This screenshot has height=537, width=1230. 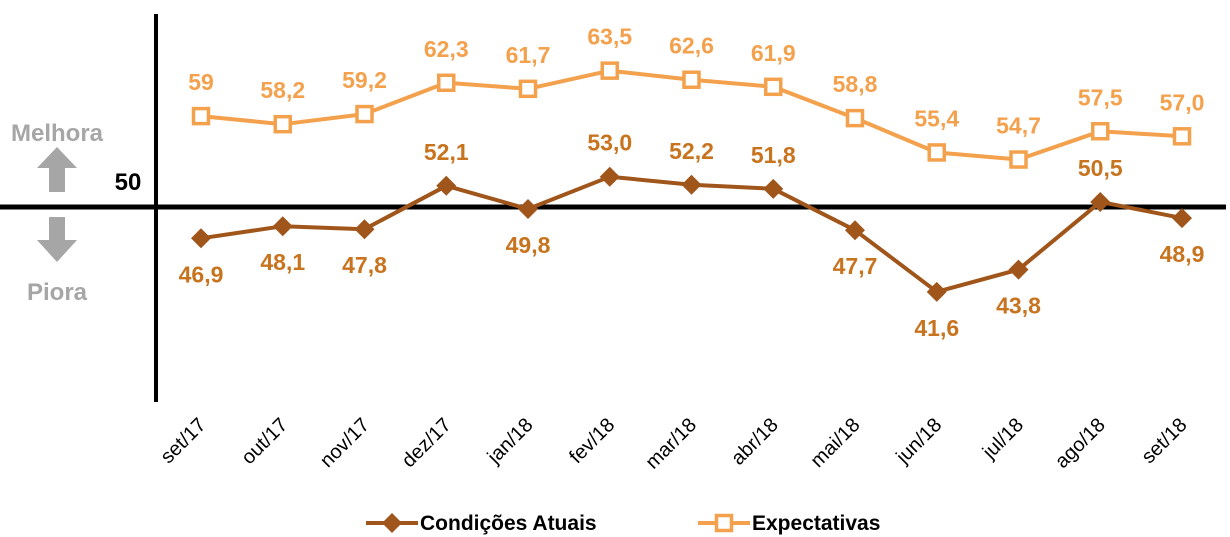 What do you see at coordinates (528, 55) in the screenshot?
I see `data-label-1-4: 61,7` at bounding box center [528, 55].